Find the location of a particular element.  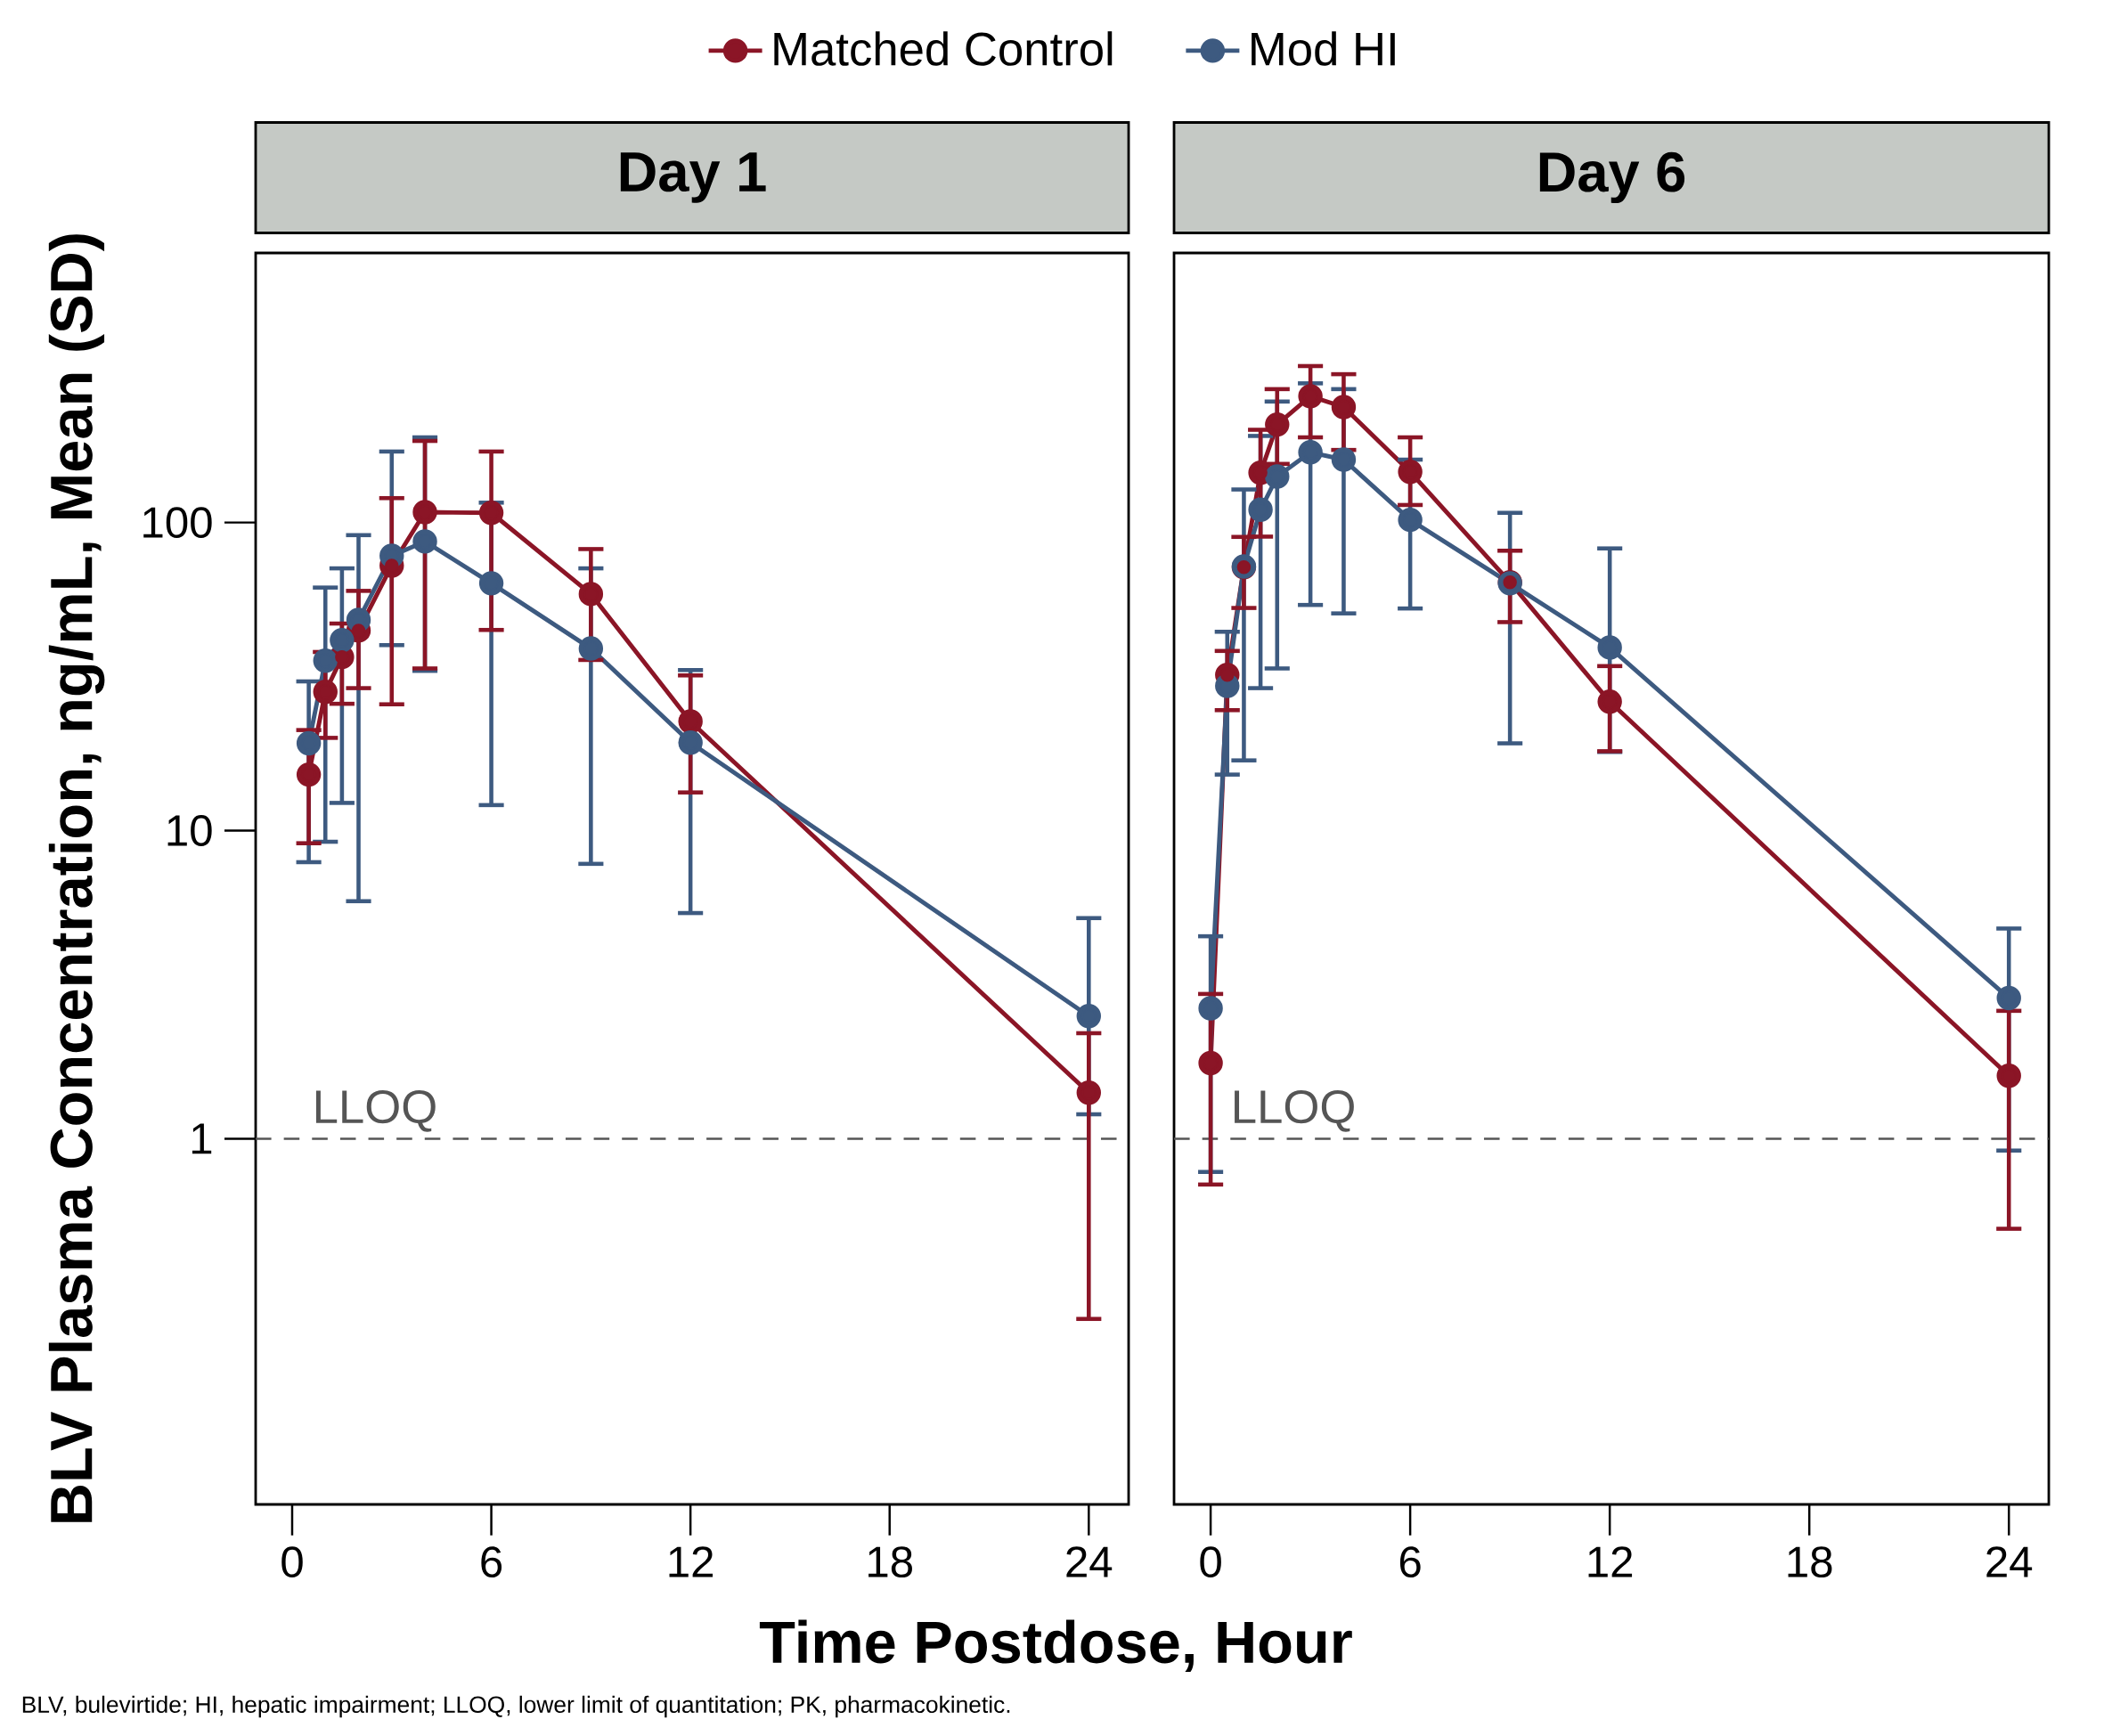

y-tick-label: 10 is located at coordinates (189, 831).